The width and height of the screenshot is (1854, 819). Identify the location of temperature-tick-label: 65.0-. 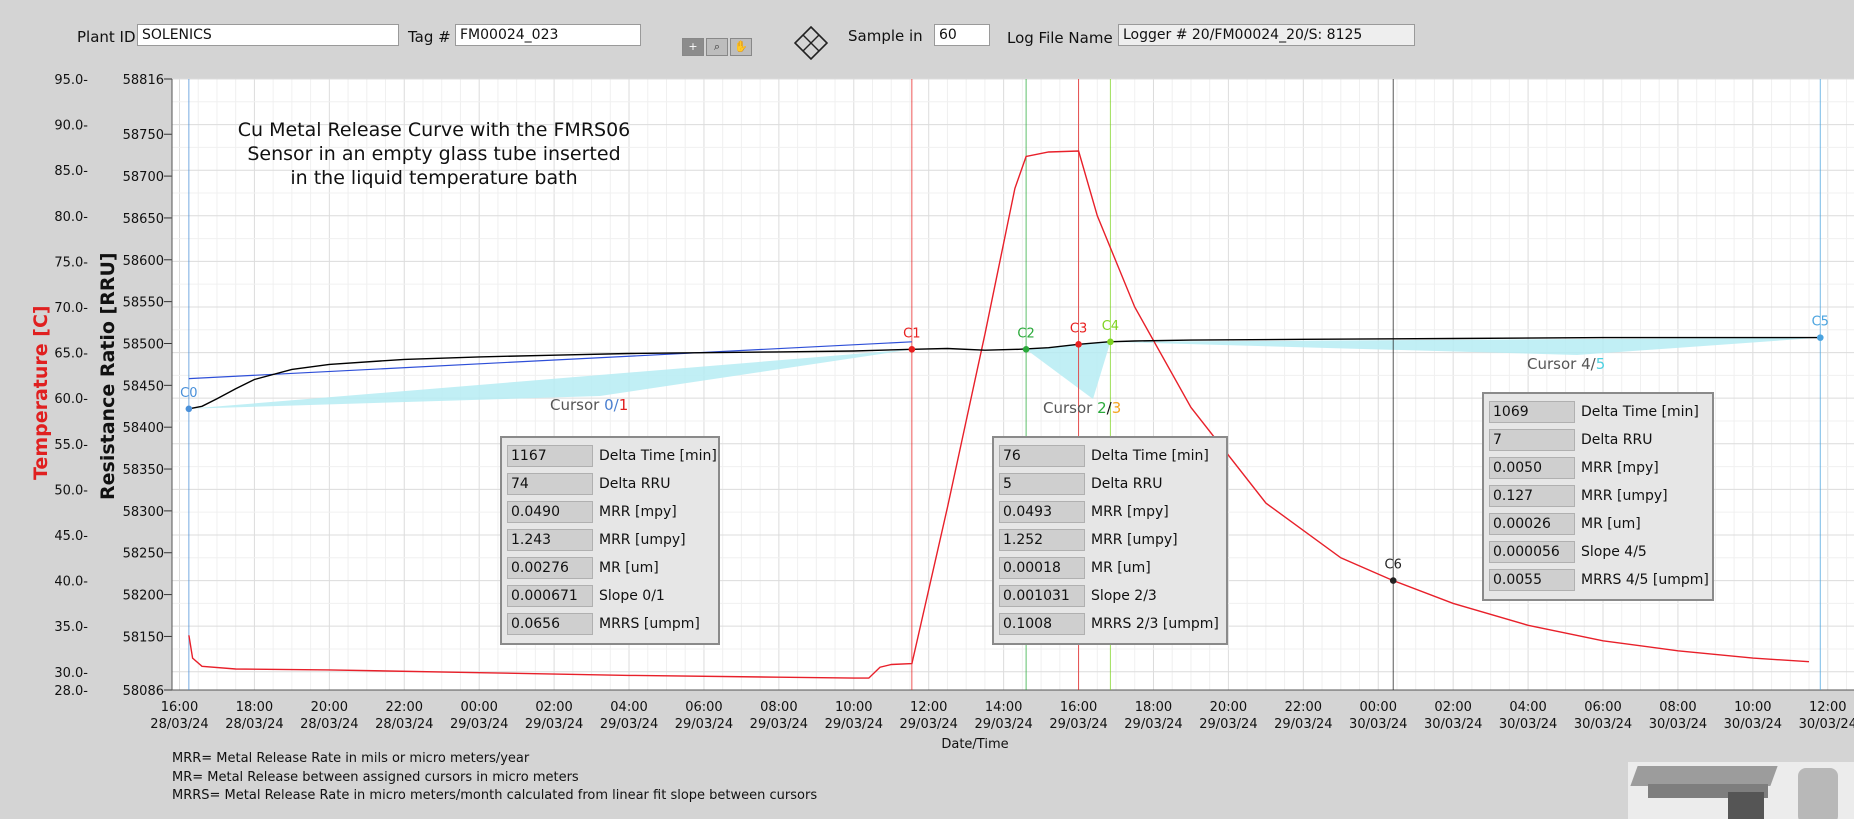
(71, 354).